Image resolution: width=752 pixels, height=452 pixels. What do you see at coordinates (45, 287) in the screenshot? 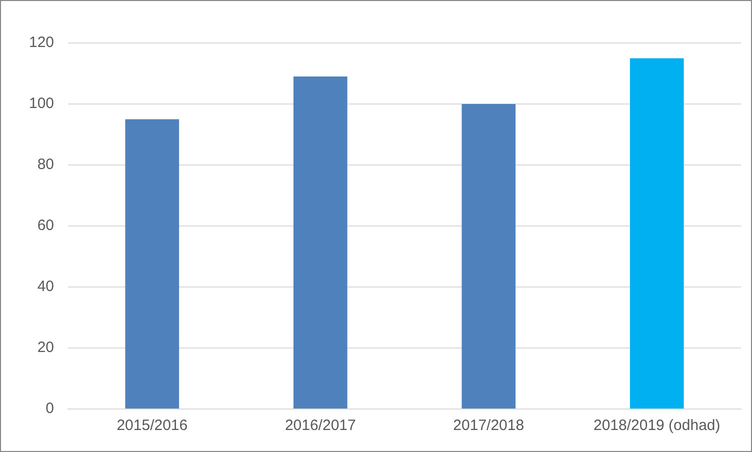
I see `y-tick-label: 40` at bounding box center [45, 287].